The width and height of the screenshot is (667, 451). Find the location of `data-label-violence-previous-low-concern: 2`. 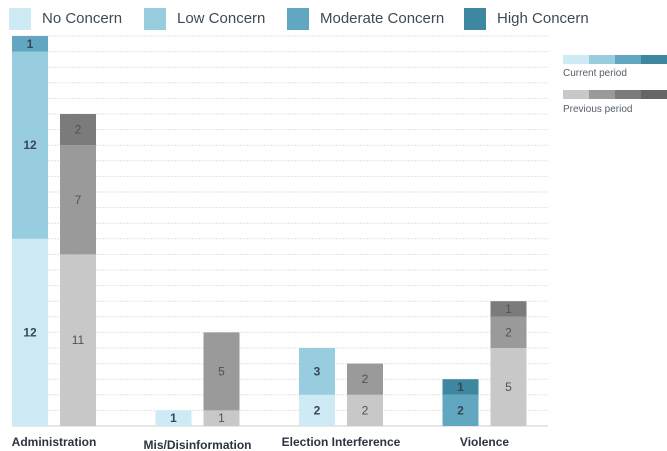

data-label-violence-previous-low-concern: 2 is located at coordinates (508, 332).